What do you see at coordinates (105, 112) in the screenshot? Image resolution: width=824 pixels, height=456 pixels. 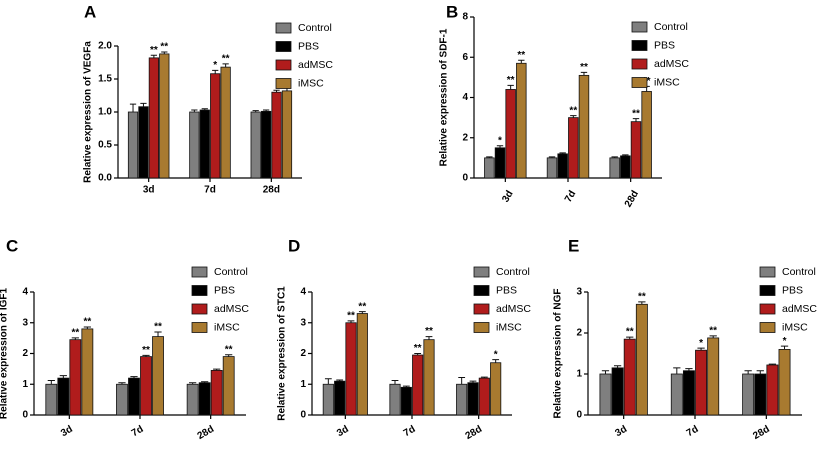 I see `y-tick-label: 1.0` at bounding box center [105, 112].